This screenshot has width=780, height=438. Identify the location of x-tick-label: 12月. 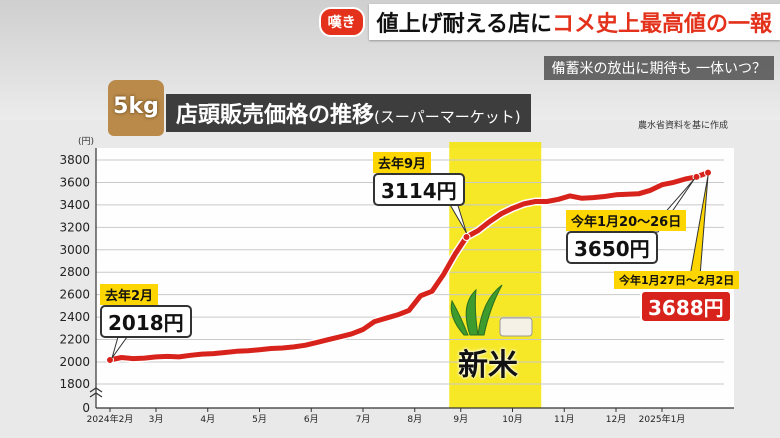
(616, 419).